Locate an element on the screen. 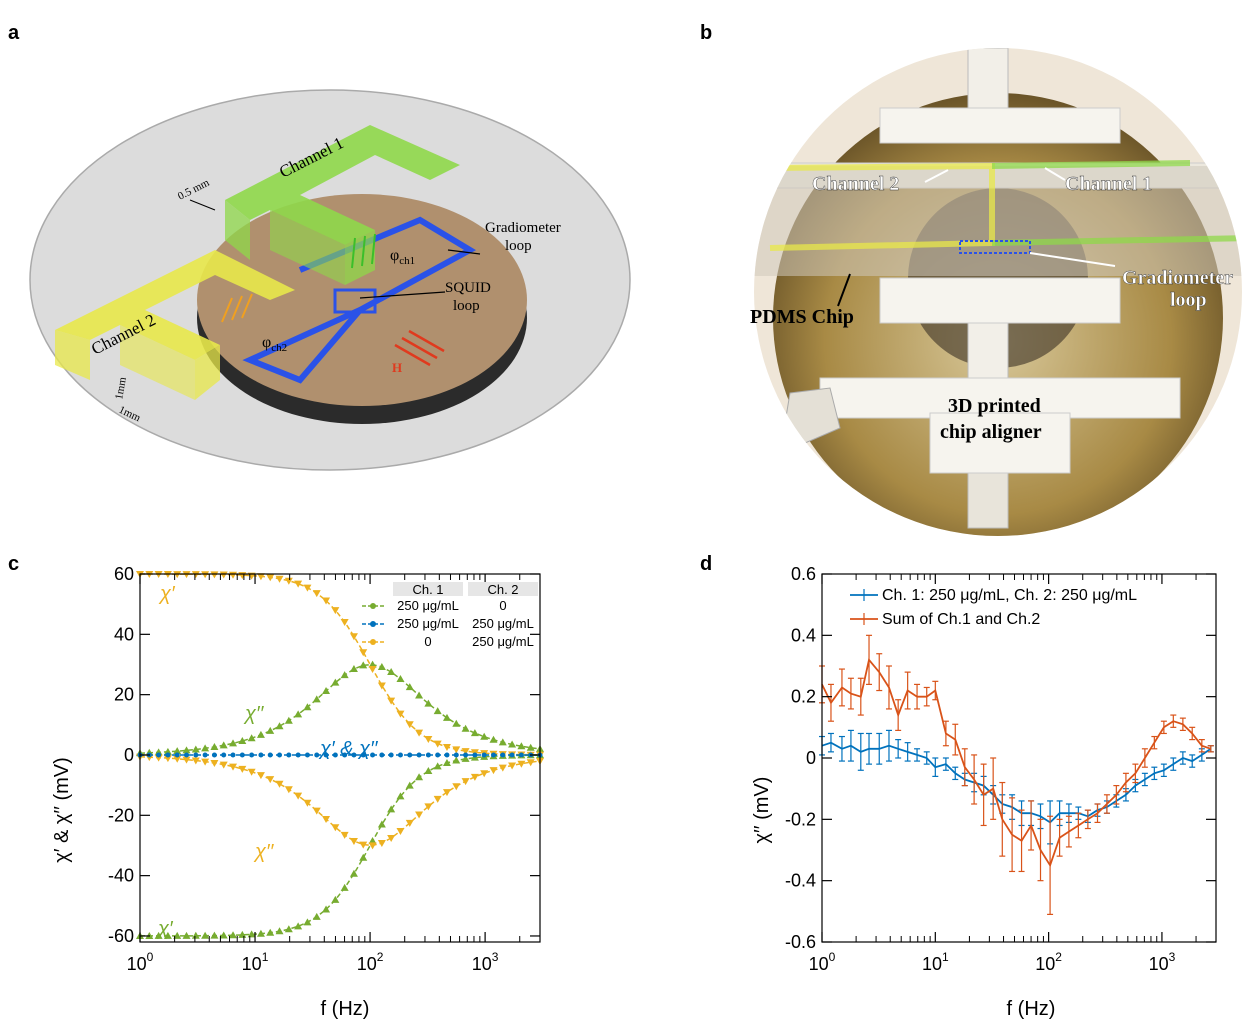 This screenshot has width=1260, height=1021. chart-d-legend-label: Ch. 1: 250 μg/mL, Ch. 2: 250 μg/mL is located at coordinates (1009, 595).